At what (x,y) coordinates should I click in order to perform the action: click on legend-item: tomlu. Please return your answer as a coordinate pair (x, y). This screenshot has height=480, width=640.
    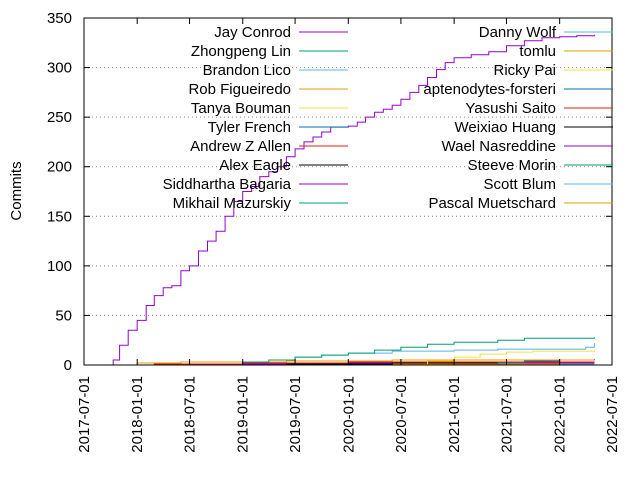
    Looking at the image, I should click on (566, 51).